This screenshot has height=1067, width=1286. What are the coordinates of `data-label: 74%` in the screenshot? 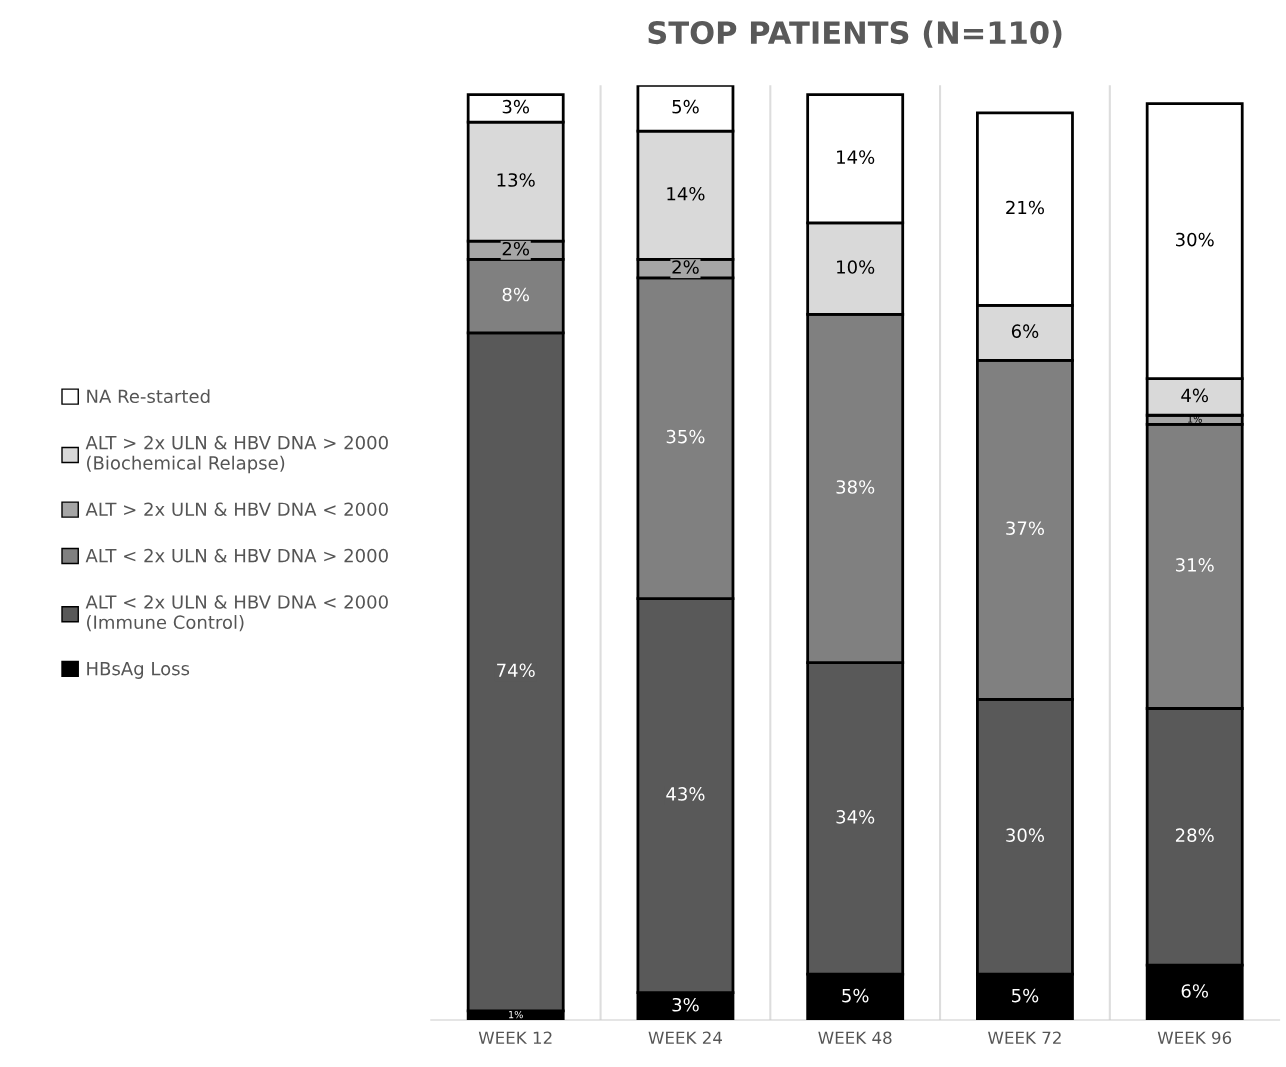 It's located at (516, 670).